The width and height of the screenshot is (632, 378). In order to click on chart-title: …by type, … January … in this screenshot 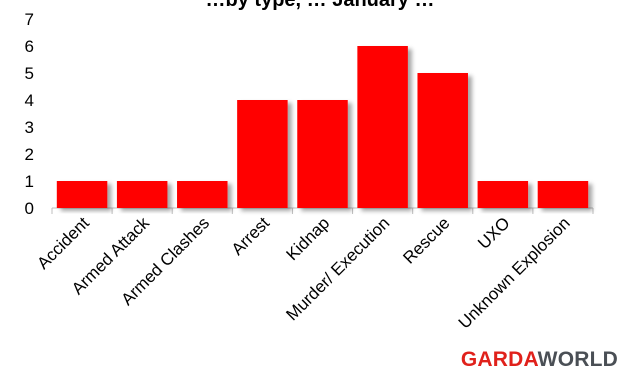, I will do `click(320, 5)`.